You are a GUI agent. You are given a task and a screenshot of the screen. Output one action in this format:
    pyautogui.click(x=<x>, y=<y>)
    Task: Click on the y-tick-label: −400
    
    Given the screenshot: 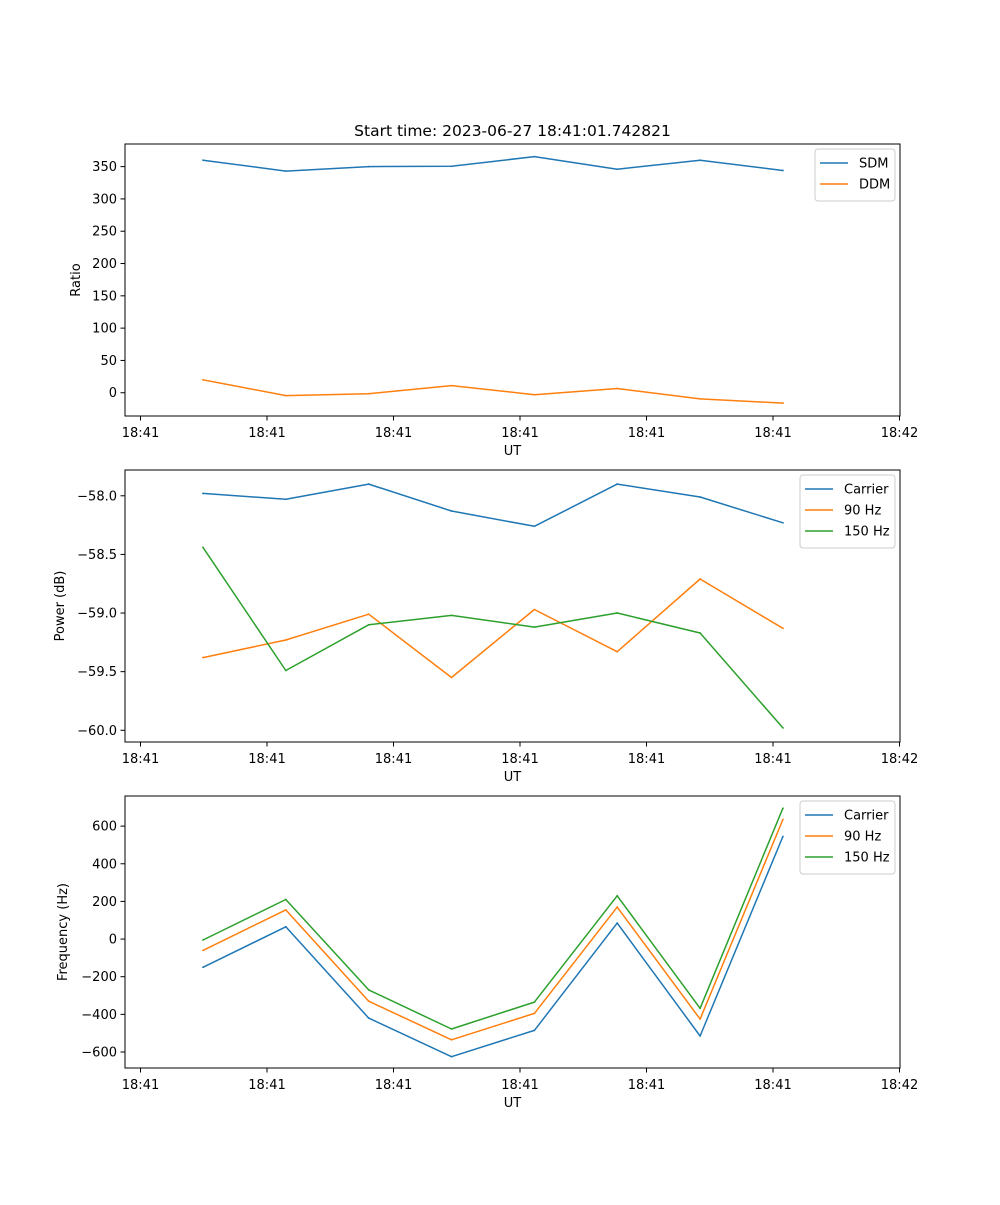 What is the action you would take?
    pyautogui.click(x=99, y=1015)
    